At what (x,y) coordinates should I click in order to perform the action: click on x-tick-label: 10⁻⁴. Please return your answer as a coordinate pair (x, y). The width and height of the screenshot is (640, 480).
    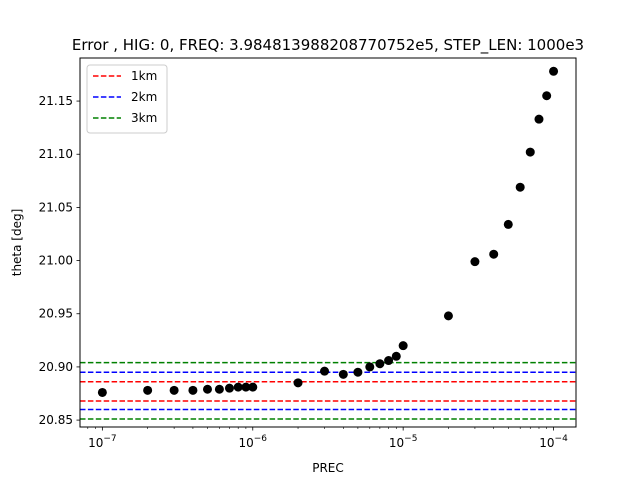
    Looking at the image, I should click on (553, 442).